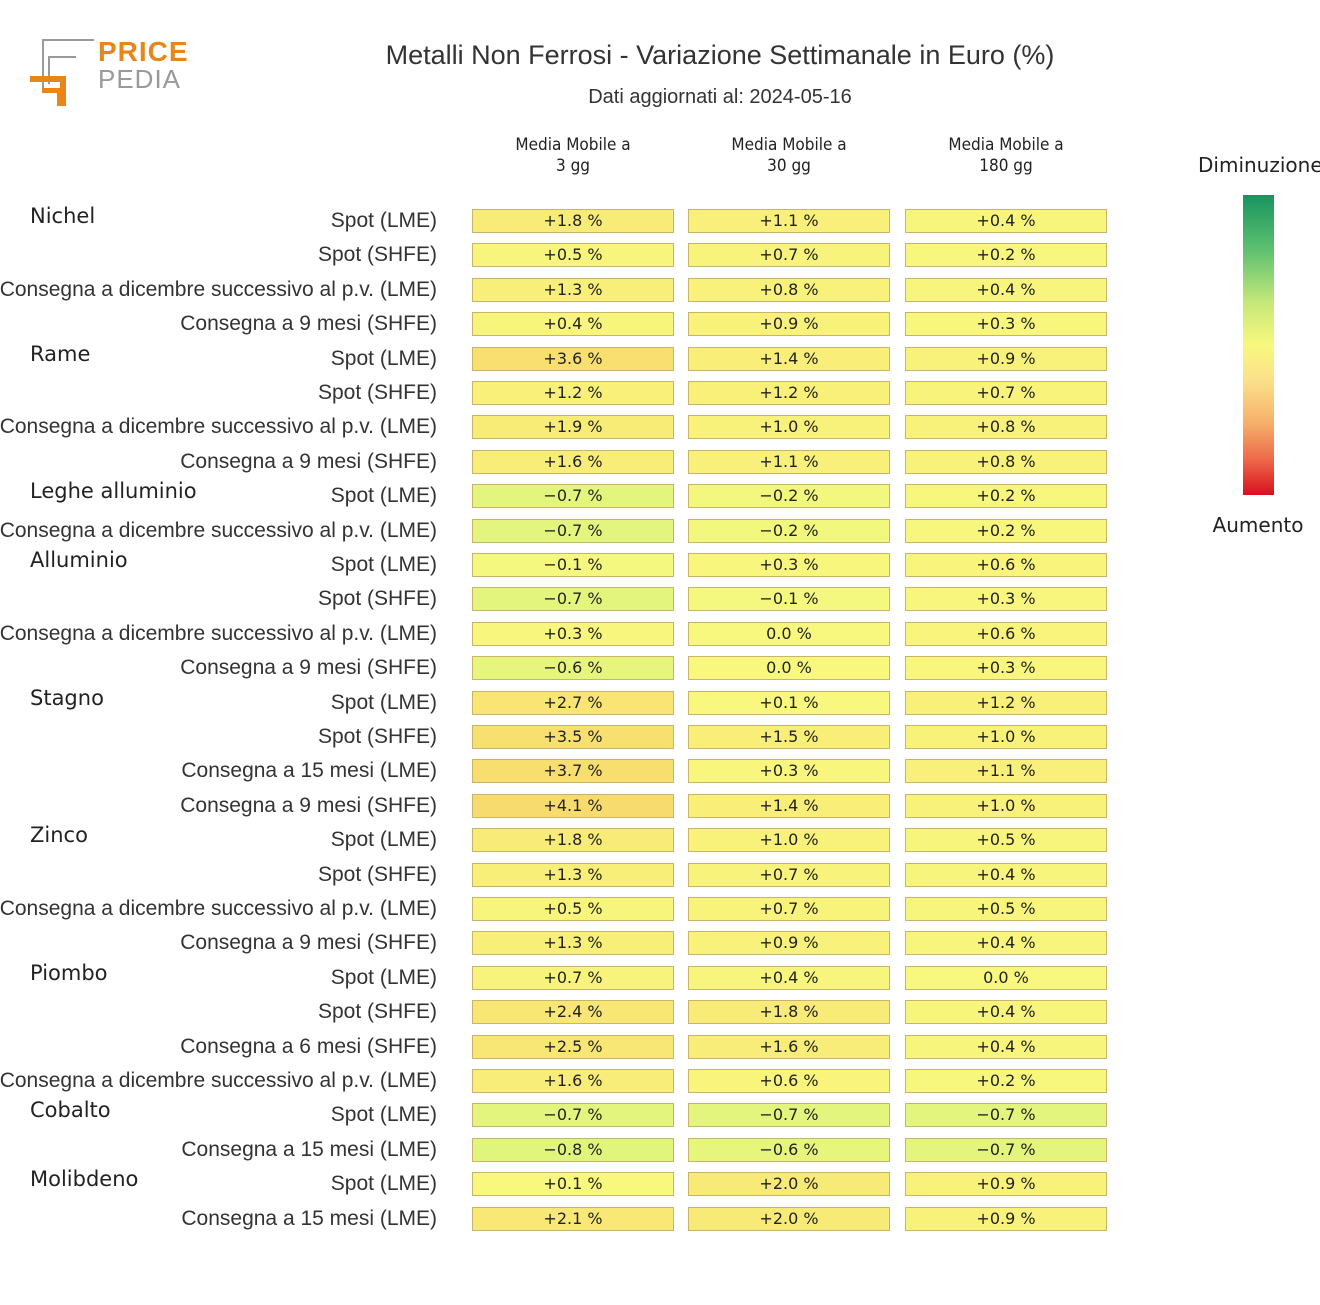 This screenshot has width=1320, height=1305. I want to click on heatmap-cell: +3.6 %, so click(573, 358).